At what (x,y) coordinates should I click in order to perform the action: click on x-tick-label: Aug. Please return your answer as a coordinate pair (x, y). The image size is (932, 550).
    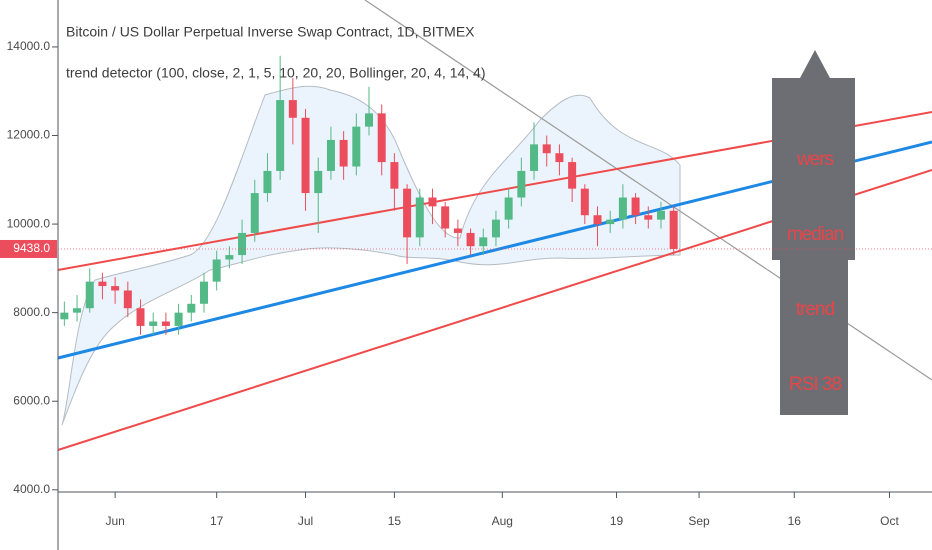
    Looking at the image, I should click on (502, 521).